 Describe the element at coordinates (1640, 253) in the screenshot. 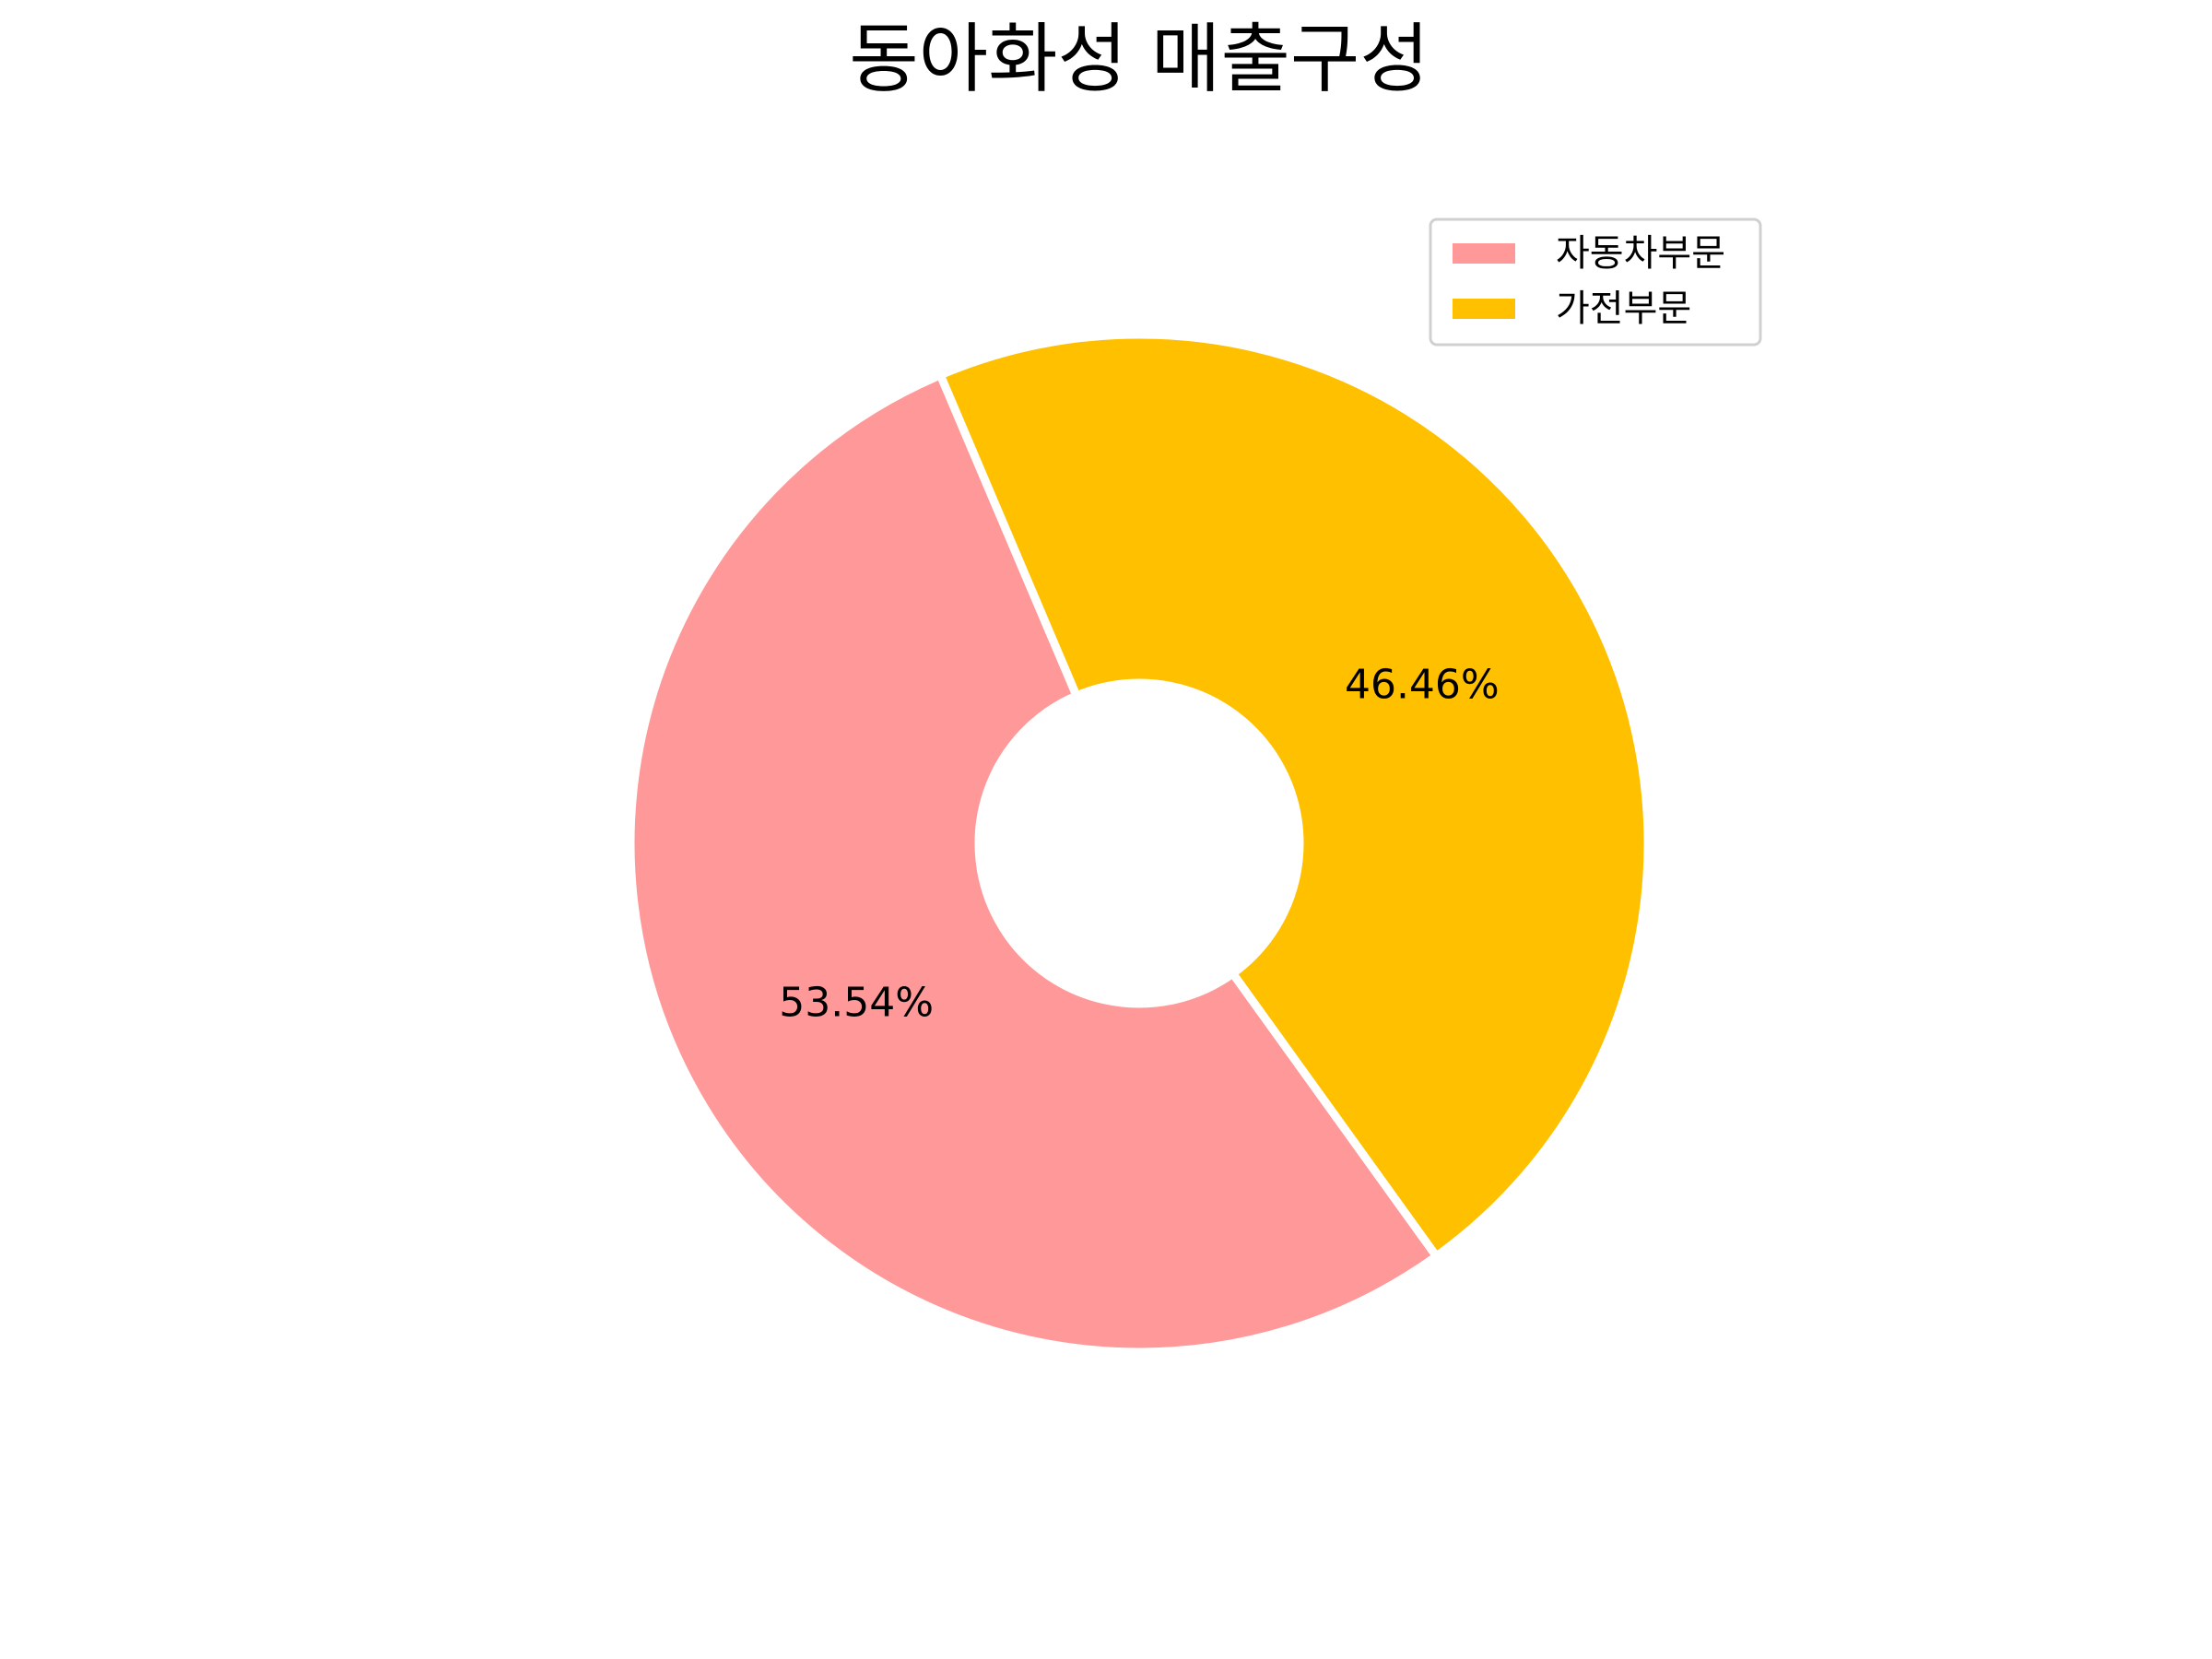

I see `legend-label-0: 자동차부문` at that location.